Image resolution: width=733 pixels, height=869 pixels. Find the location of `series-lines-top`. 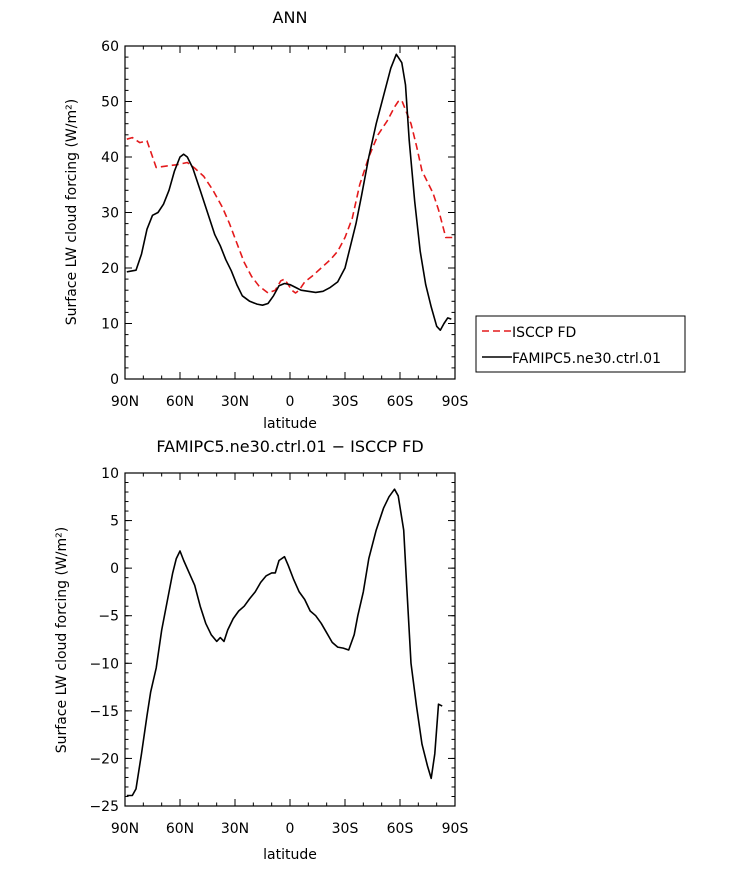

series-lines-top is located at coordinates (290, 192).